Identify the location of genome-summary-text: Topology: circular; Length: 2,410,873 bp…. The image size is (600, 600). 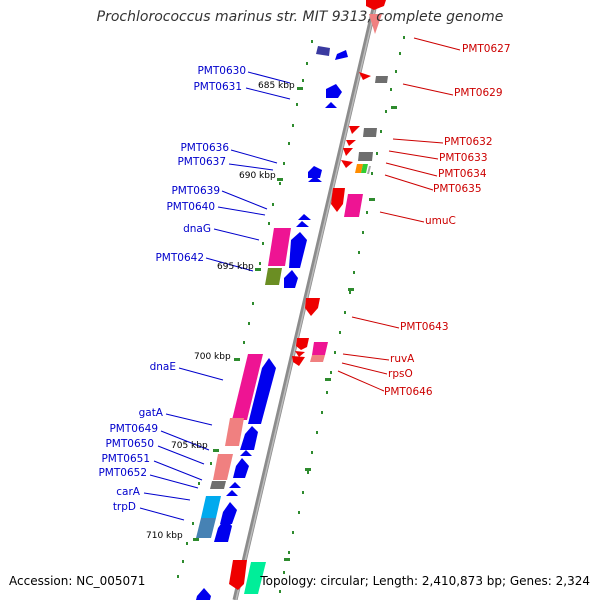
(425, 581).